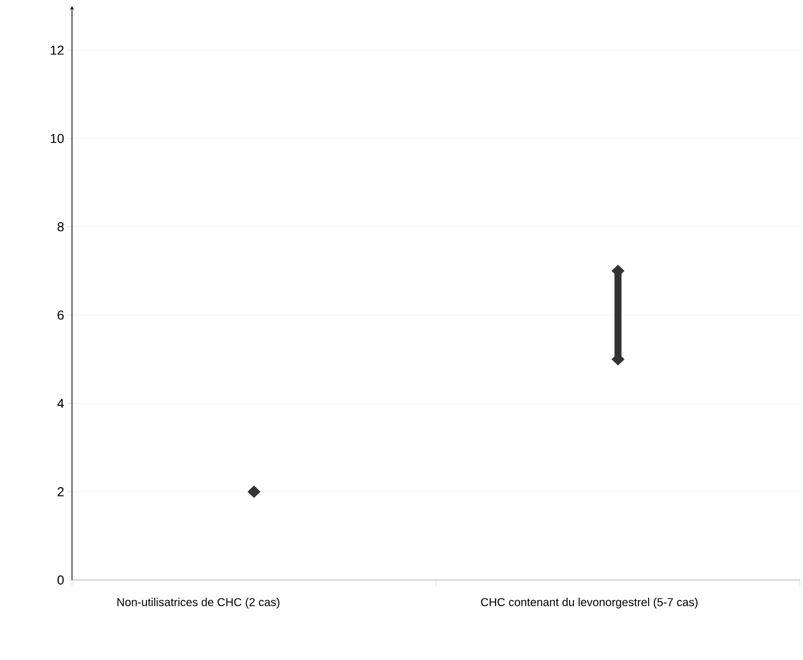  Describe the element at coordinates (254, 491) in the screenshot. I see `point` at that location.